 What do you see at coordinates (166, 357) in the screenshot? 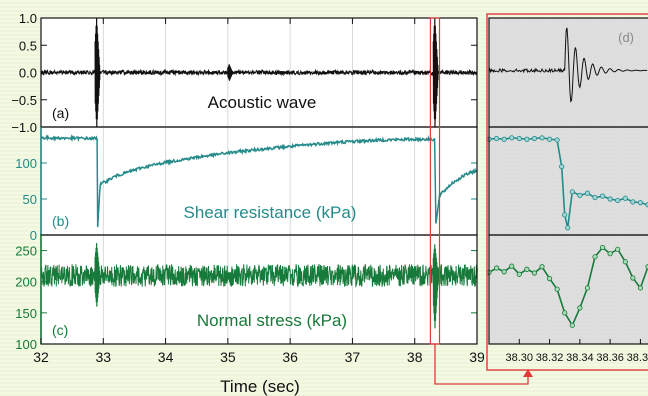
I see `x-tick-label: 34` at bounding box center [166, 357].